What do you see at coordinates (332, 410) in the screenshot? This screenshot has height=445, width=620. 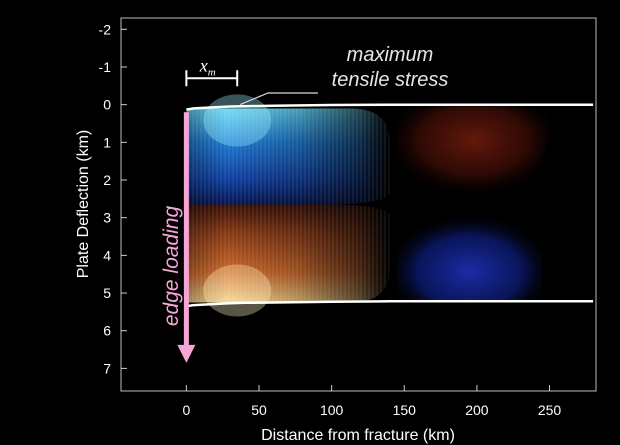 I see `x-tick-label: 100` at bounding box center [332, 410].